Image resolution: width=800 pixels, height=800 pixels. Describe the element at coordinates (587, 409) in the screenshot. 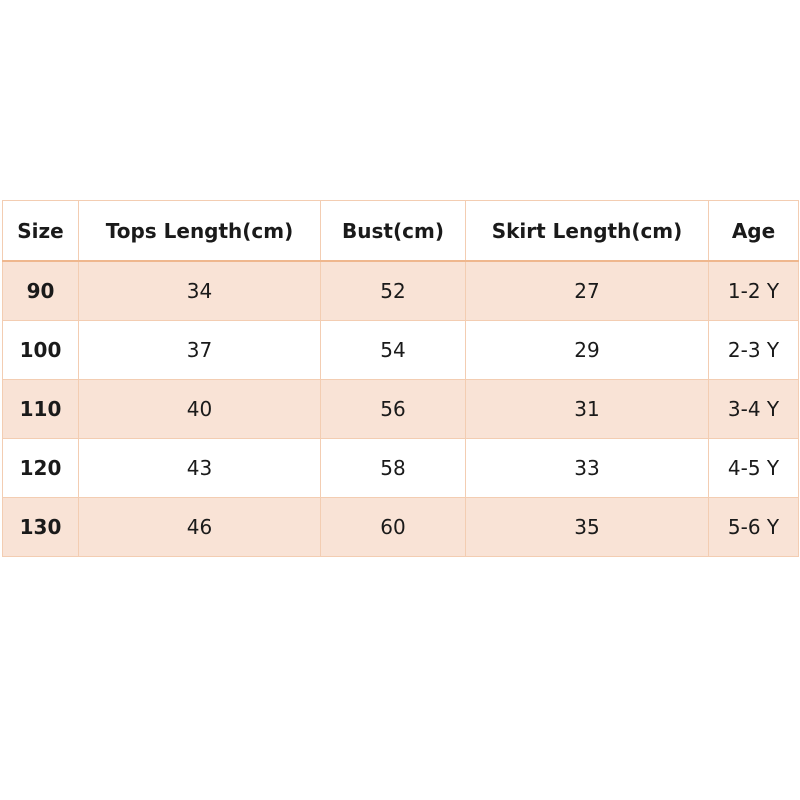

I see `table-cell: 31` at that location.